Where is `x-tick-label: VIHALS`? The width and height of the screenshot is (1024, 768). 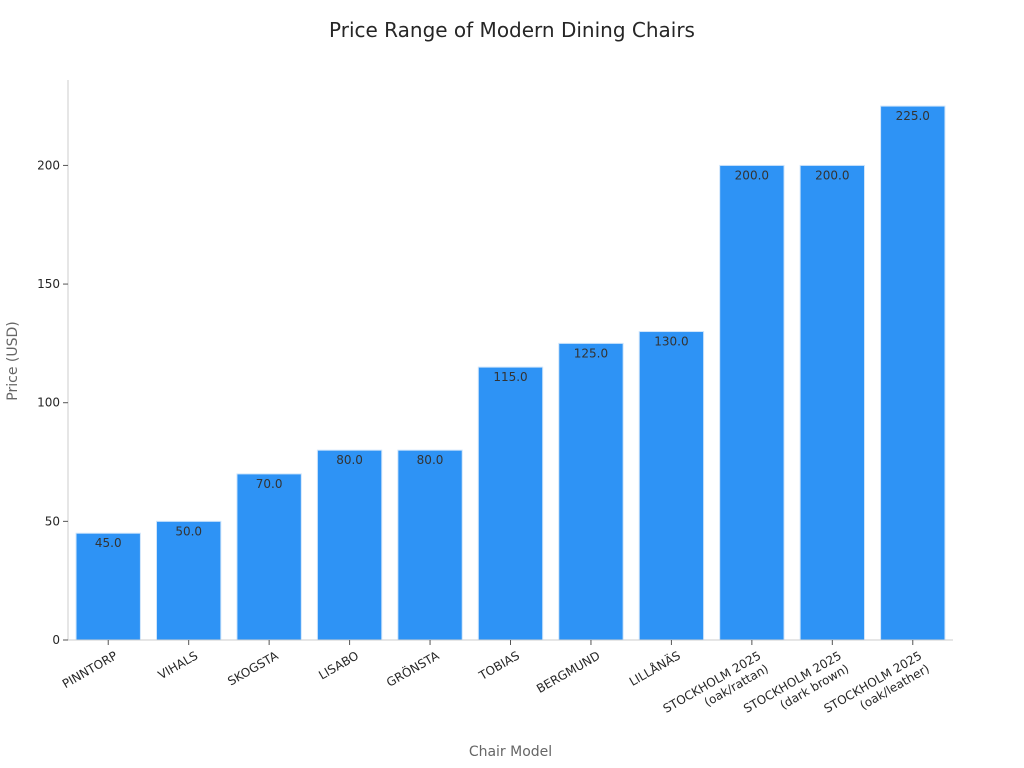 x-tick-label: VIHALS is located at coordinates (178, 665).